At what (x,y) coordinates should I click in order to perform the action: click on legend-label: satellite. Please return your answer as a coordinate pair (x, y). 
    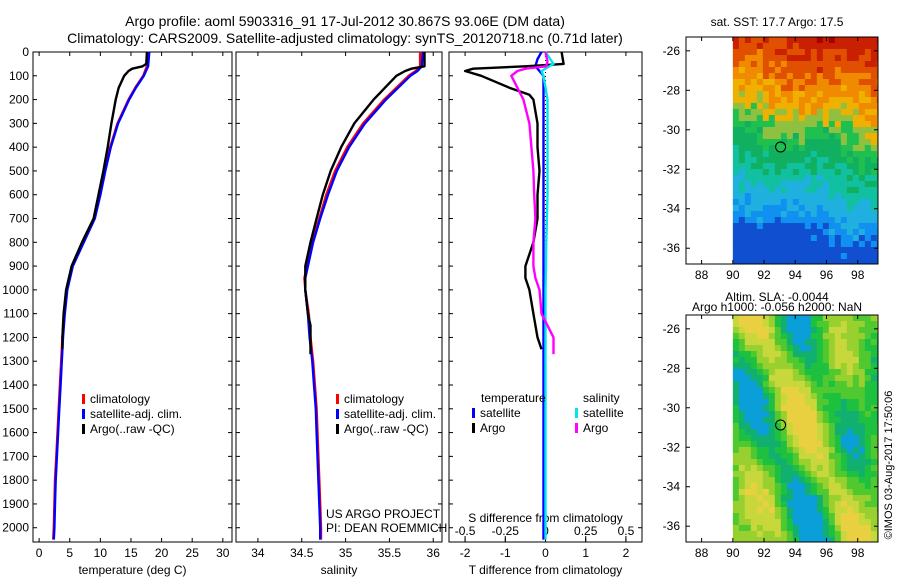
    Looking at the image, I should click on (603, 413).